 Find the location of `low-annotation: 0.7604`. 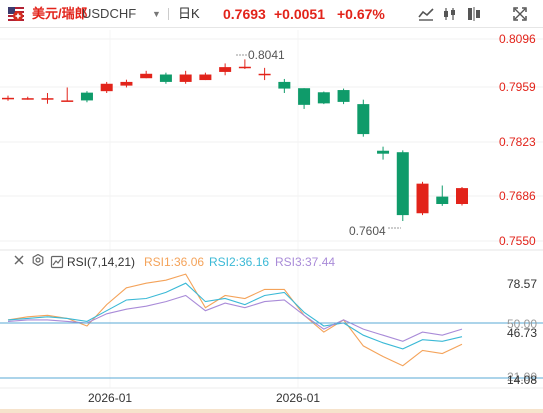

low-annotation: 0.7604 is located at coordinates (367, 231).